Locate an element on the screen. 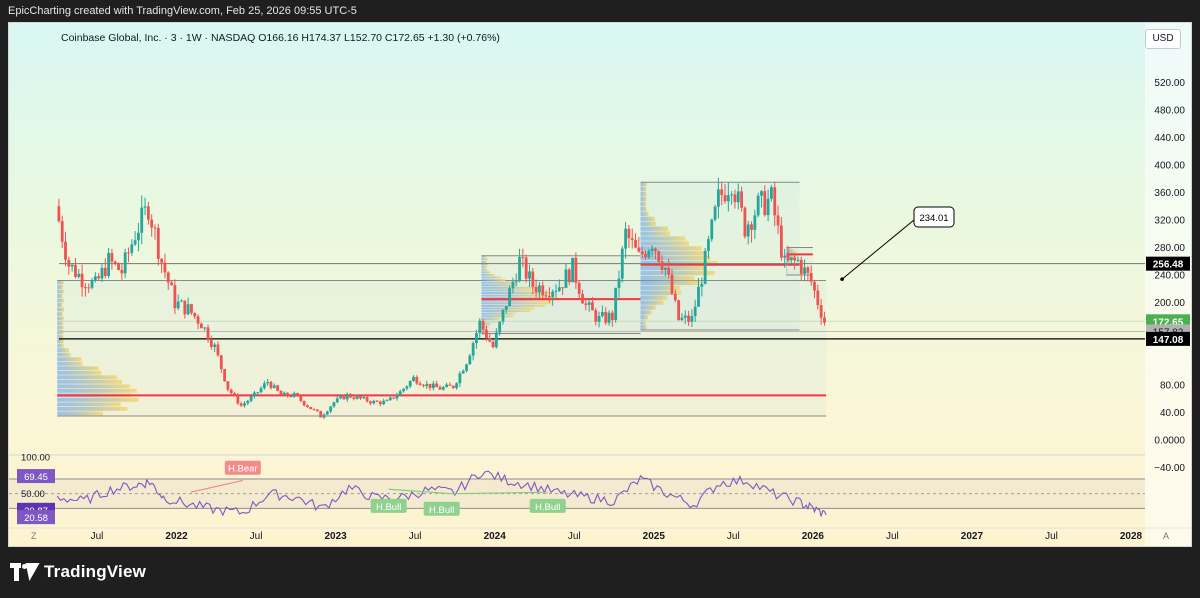 Image resolution: width=1200 pixels, height=598 pixels. zoom-left-label: Z is located at coordinates (34, 536).